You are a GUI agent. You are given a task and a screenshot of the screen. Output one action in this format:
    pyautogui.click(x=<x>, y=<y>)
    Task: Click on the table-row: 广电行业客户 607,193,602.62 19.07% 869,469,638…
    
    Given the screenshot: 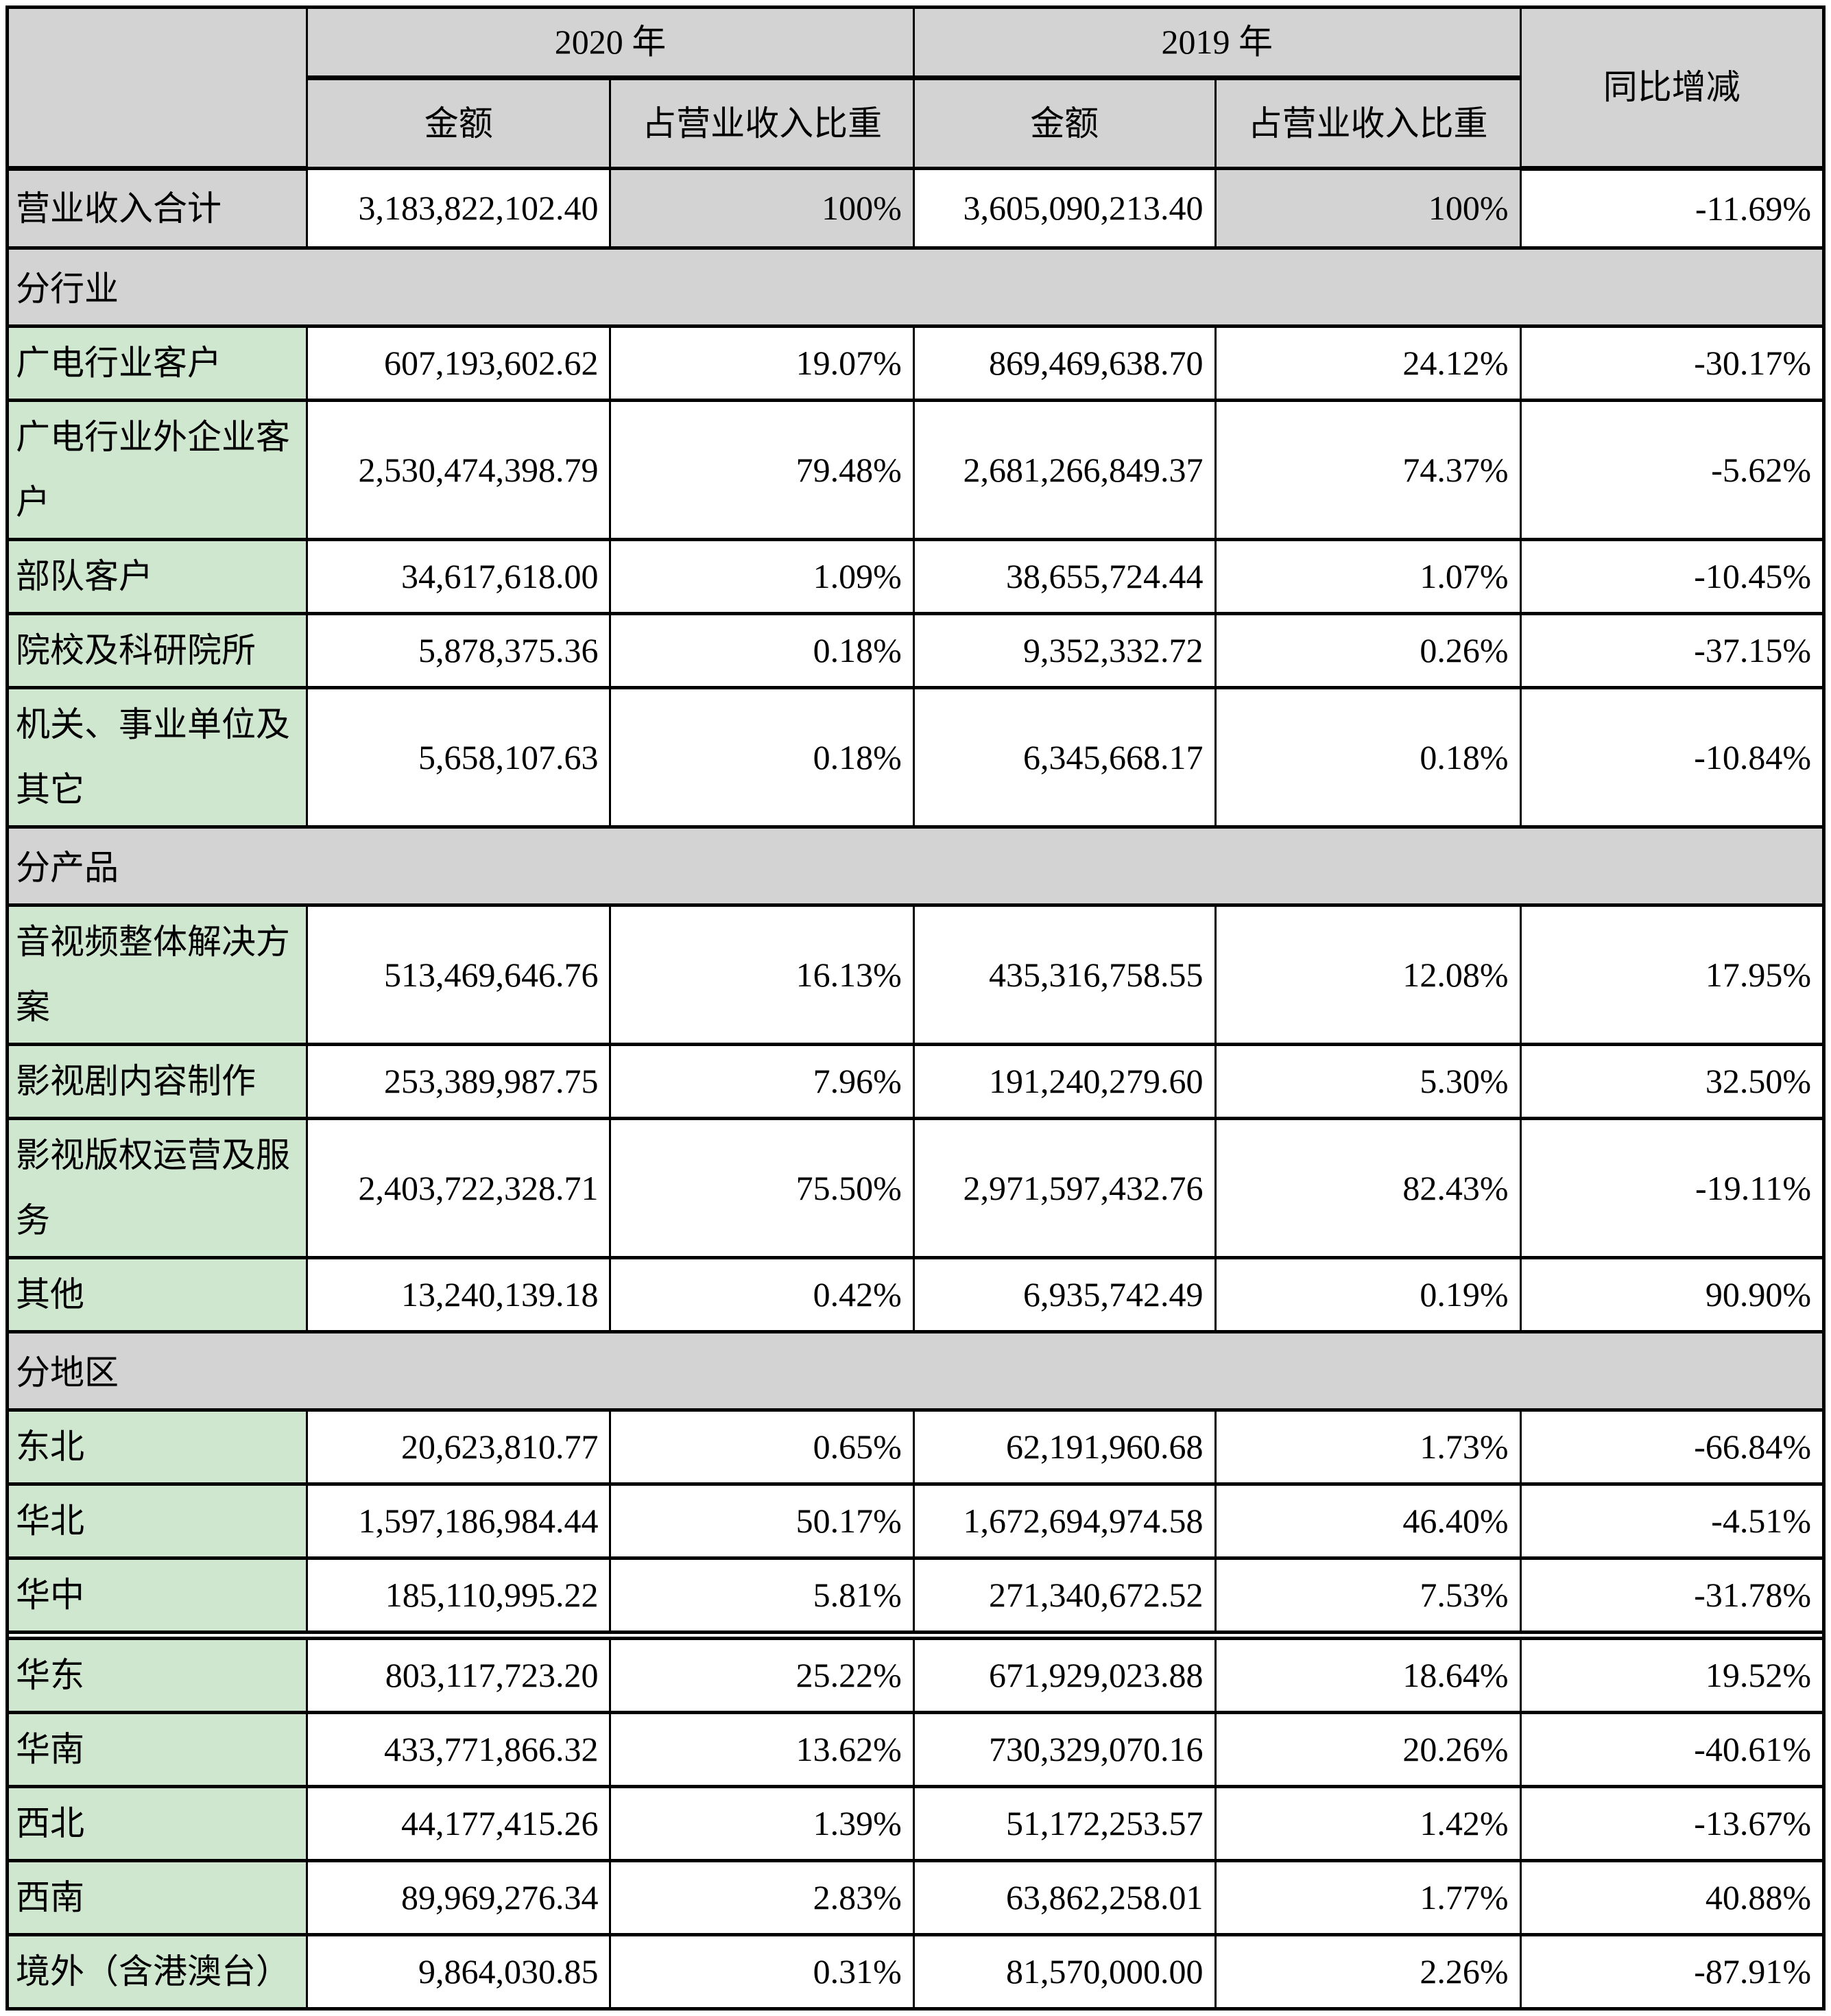 What is the action you would take?
    pyautogui.click(x=915, y=363)
    